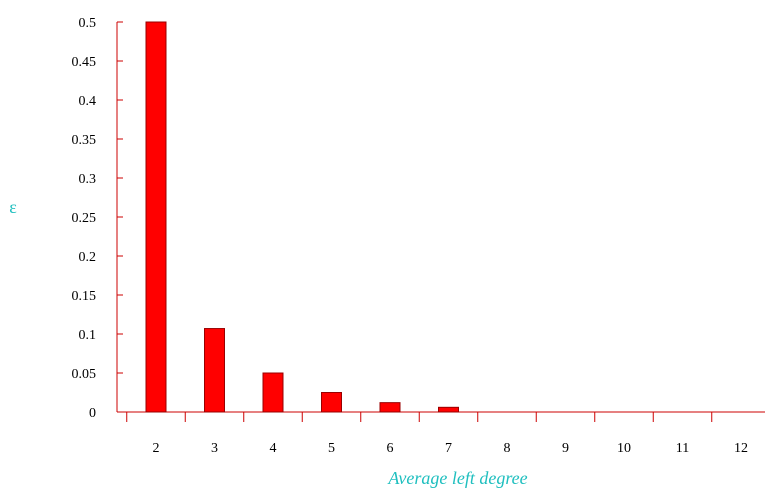 The width and height of the screenshot is (767, 489). What do you see at coordinates (88, 23) in the screenshot?
I see `y-tick-label: 0.5` at bounding box center [88, 23].